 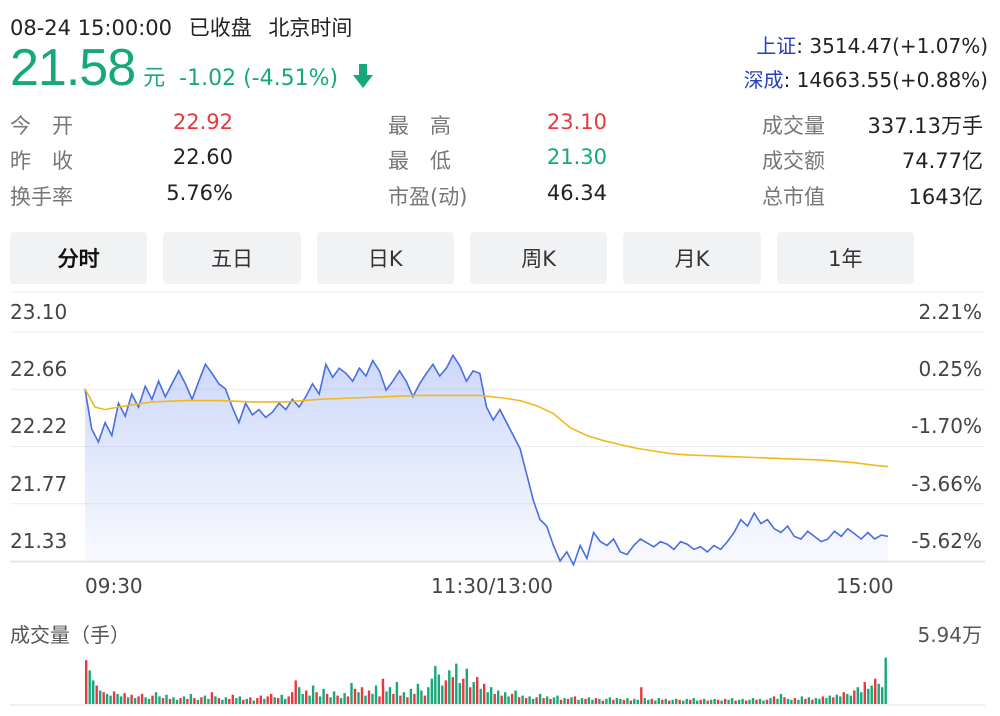 I want to click on y-tick-label: 23.10, so click(x=39, y=312).